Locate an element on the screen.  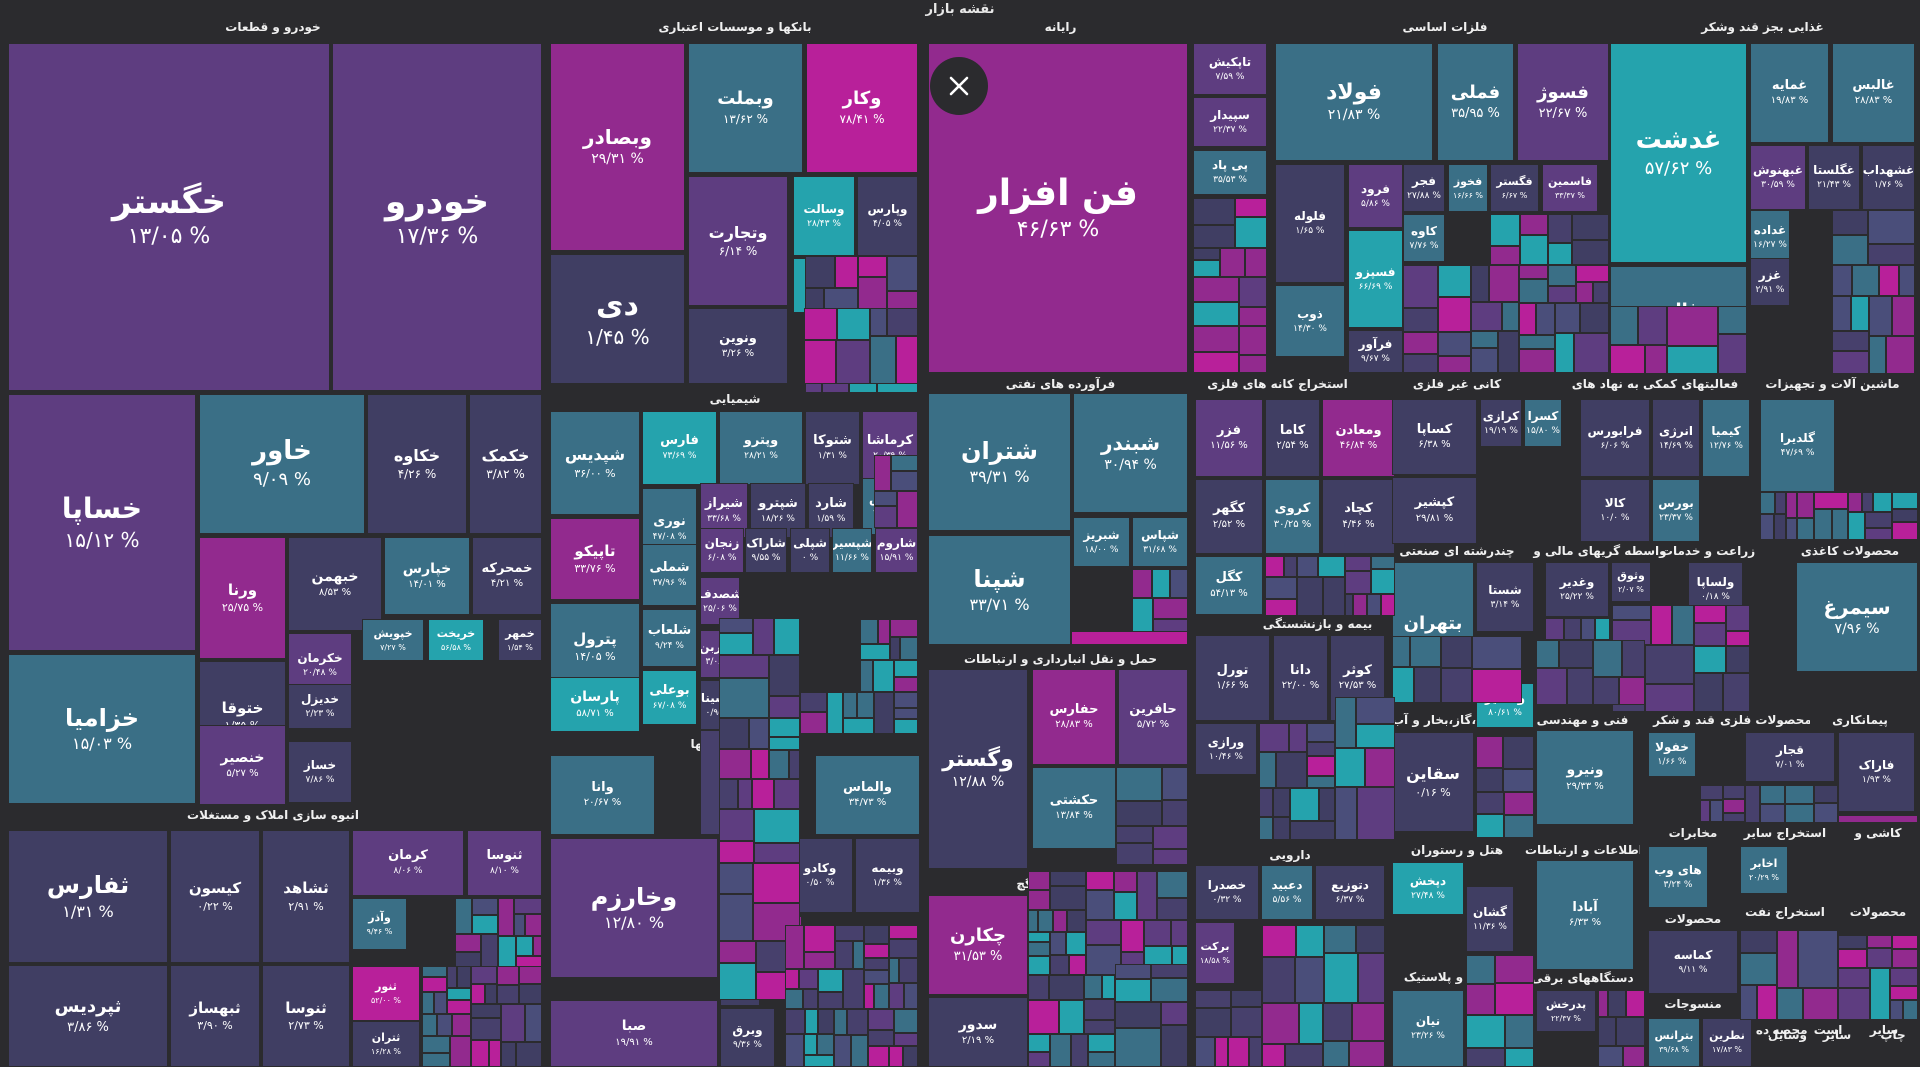
stock-tile: خگستر ۱۳/۰۵ % is located at coordinates (169, 217).